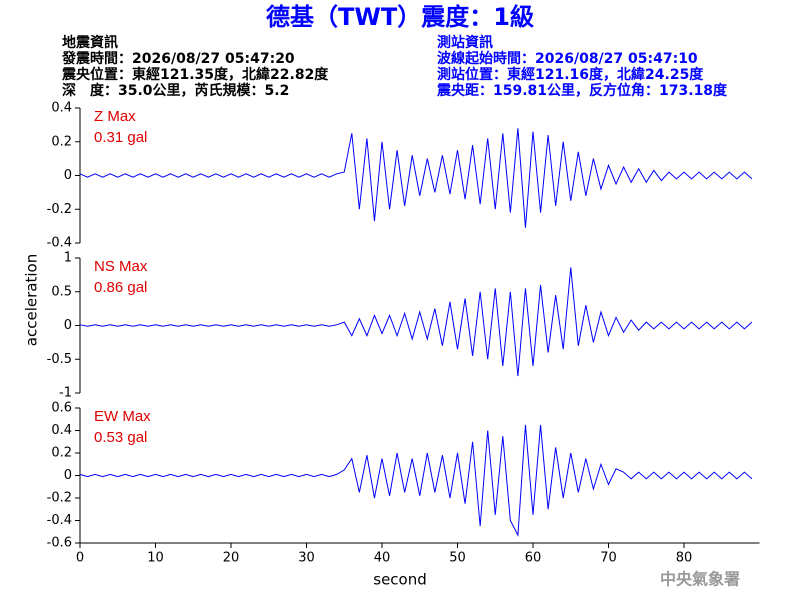 This screenshot has width=800, height=600. What do you see at coordinates (570, 74) in the screenshot?
I see `station-info-right: 測站位置：東經121.16度，北緯24.25度` at bounding box center [570, 74].